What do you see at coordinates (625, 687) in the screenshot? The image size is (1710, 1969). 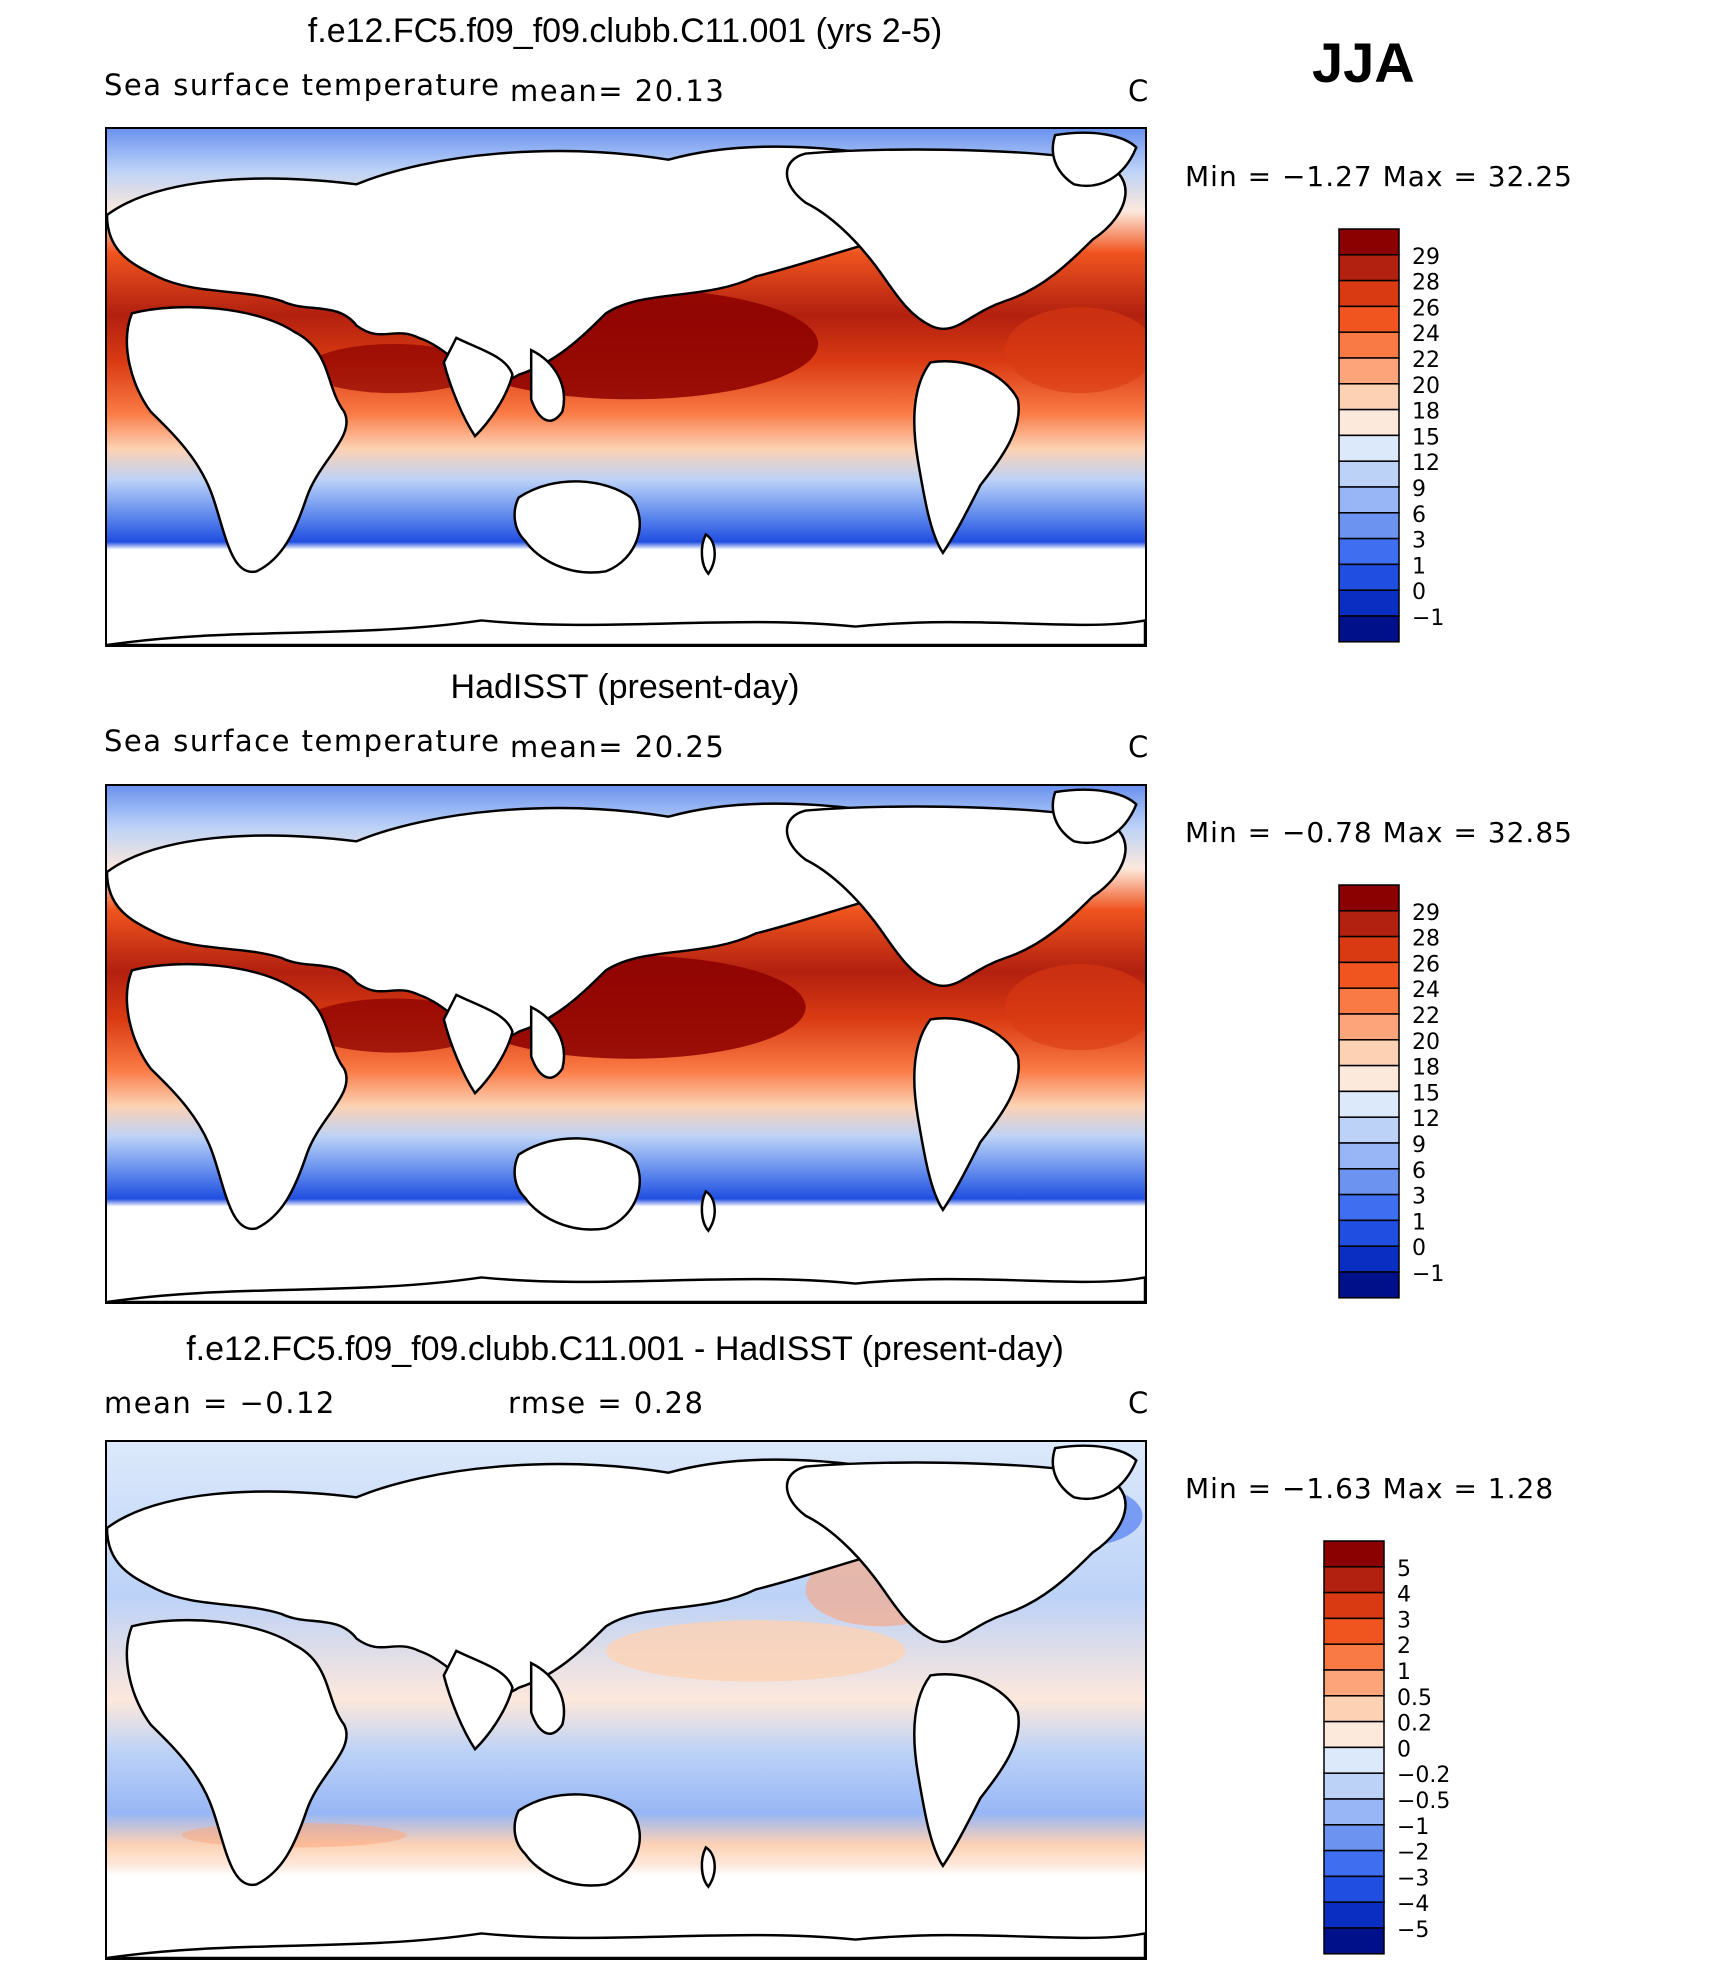 I see `panel-obs-title: HadISST (present-day)` at bounding box center [625, 687].